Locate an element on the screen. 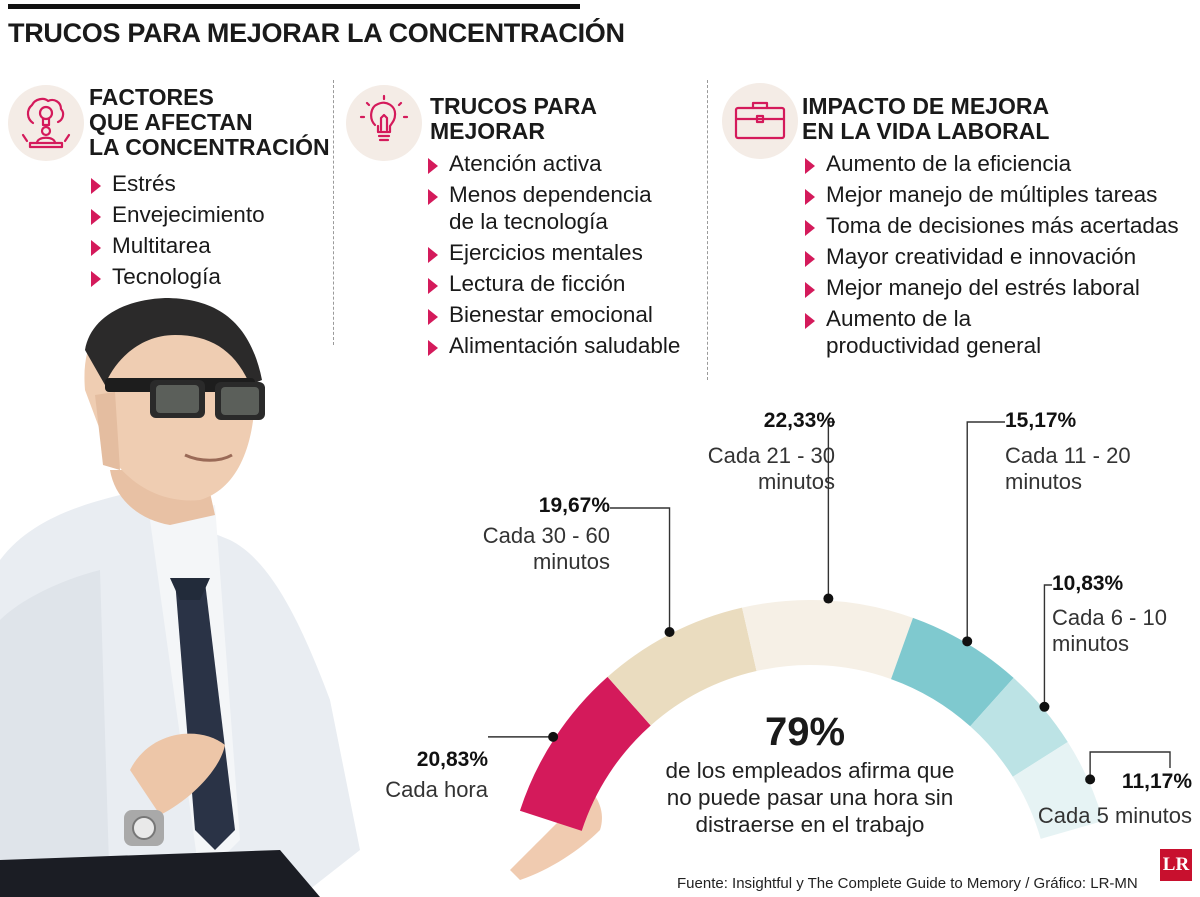 The image size is (1200, 897). list-item: Multitarea is located at coordinates (177, 245).